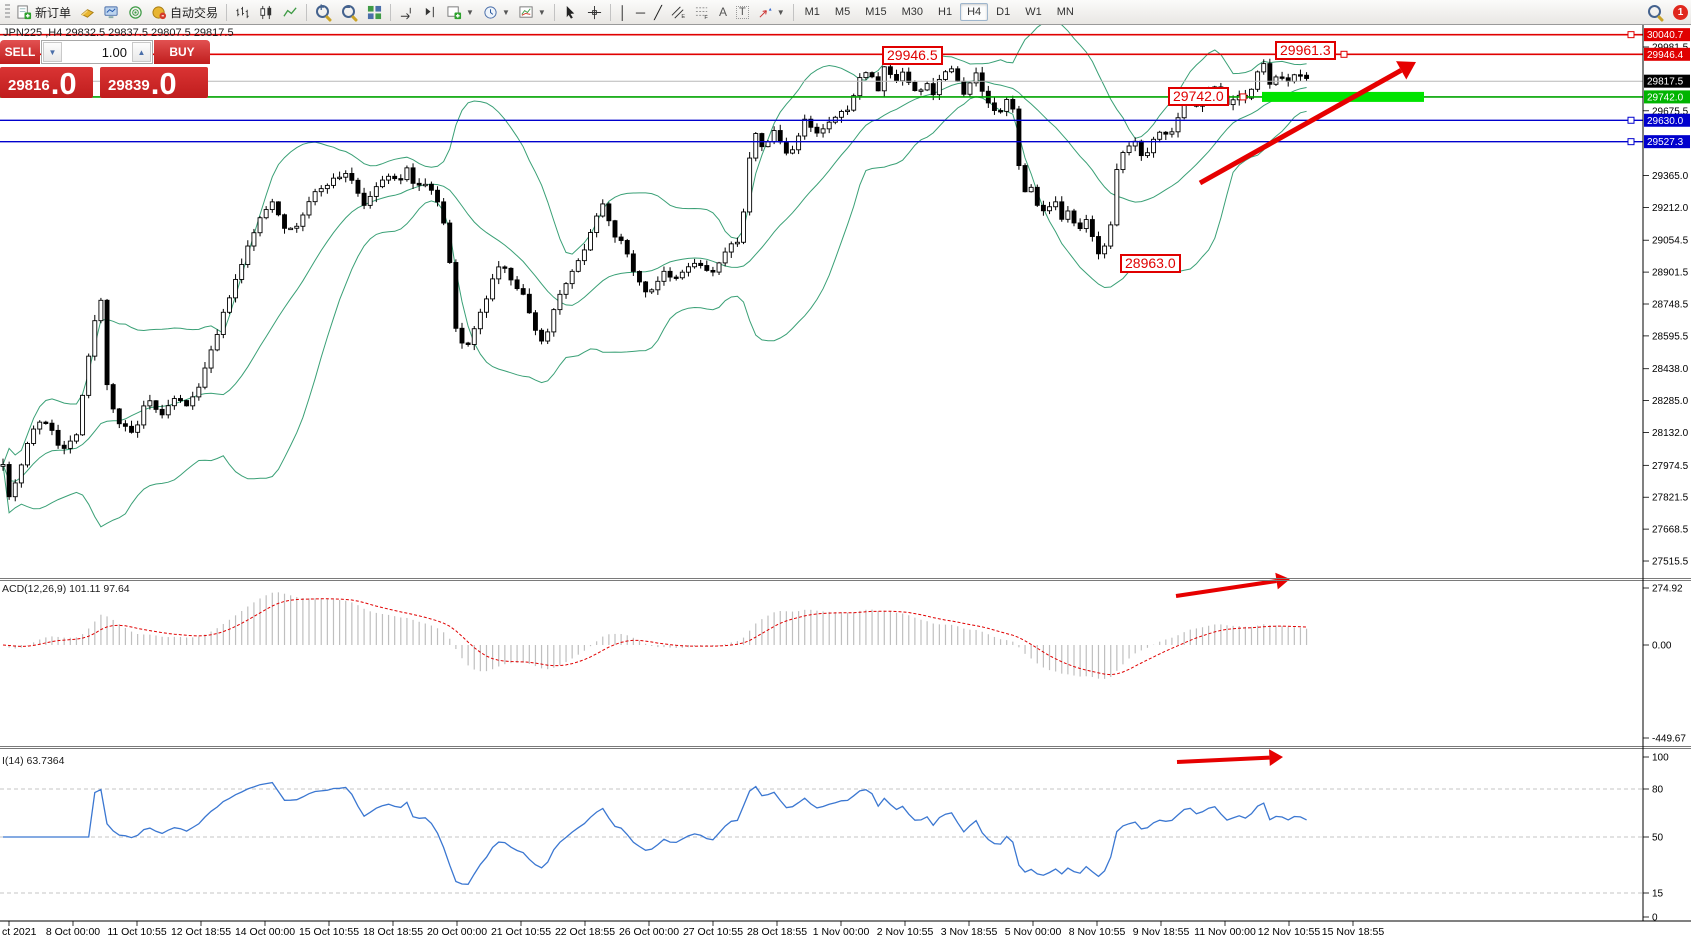  I want to click on autoscroll-button, so click(406, 12).